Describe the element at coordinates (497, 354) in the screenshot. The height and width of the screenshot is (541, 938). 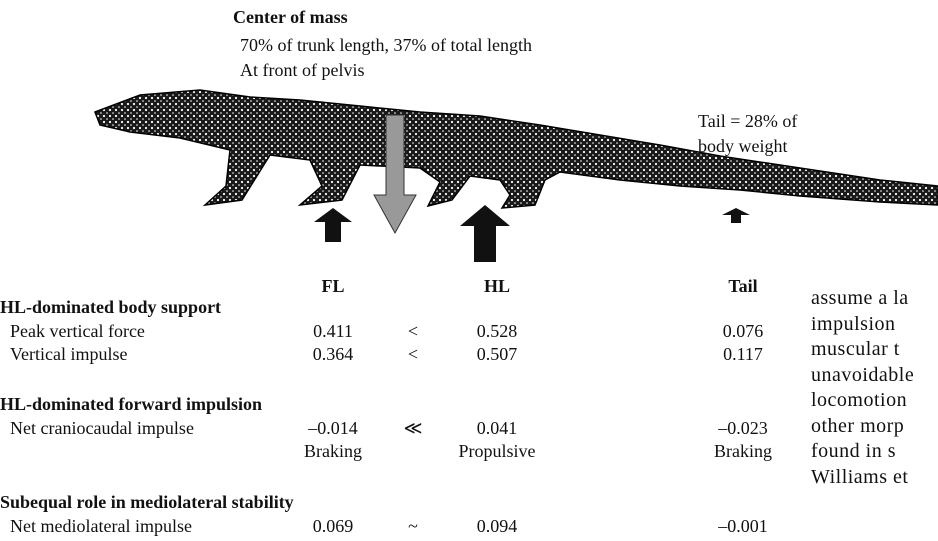
I see `hl-value: 0.507` at that location.